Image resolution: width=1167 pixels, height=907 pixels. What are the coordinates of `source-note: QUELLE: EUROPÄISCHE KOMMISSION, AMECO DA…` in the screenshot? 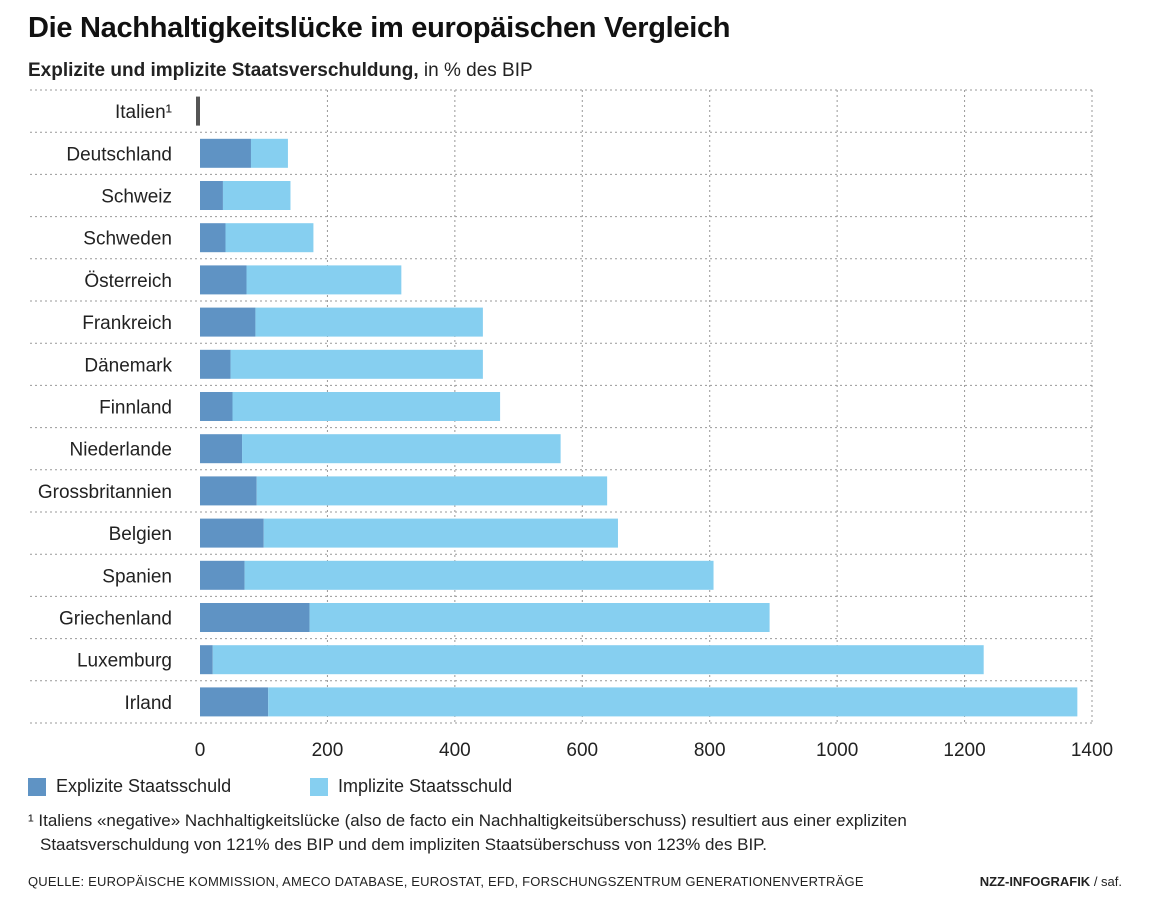 It's located at (446, 881).